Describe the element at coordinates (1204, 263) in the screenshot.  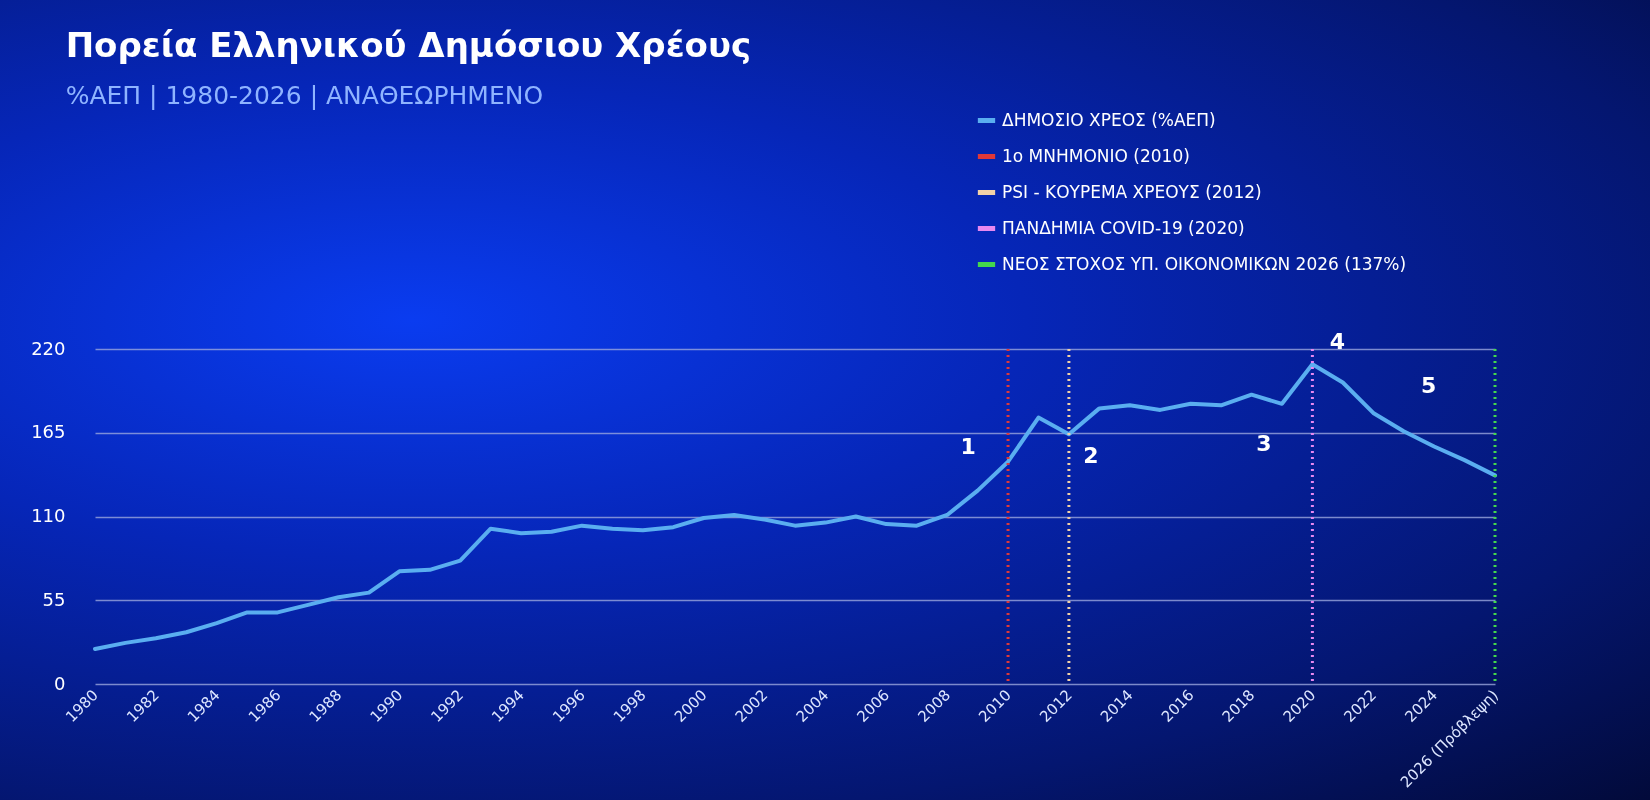
I see `legend-label: ΝΕΟΣ ΣΤΟΧΟΣ ΥΠ. ΟΙΚΟΝΟΜΙΚΩΝ 2026 (137%)` at that location.